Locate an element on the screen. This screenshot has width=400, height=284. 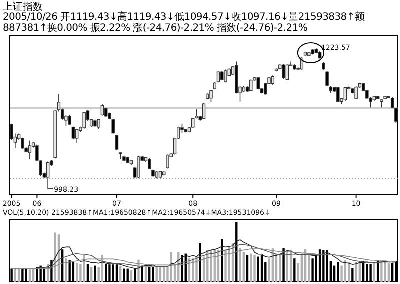
chart-subtitle: 2005/10/26 开1119.43↓高1119.43↓低1094.57↓收1097.16↓量21593838↑额887381↑换0.00% 振2.22% 涨(-24.76)-2.21% 指数(-24.76)-2.21% is located at coordinates (184, 23).